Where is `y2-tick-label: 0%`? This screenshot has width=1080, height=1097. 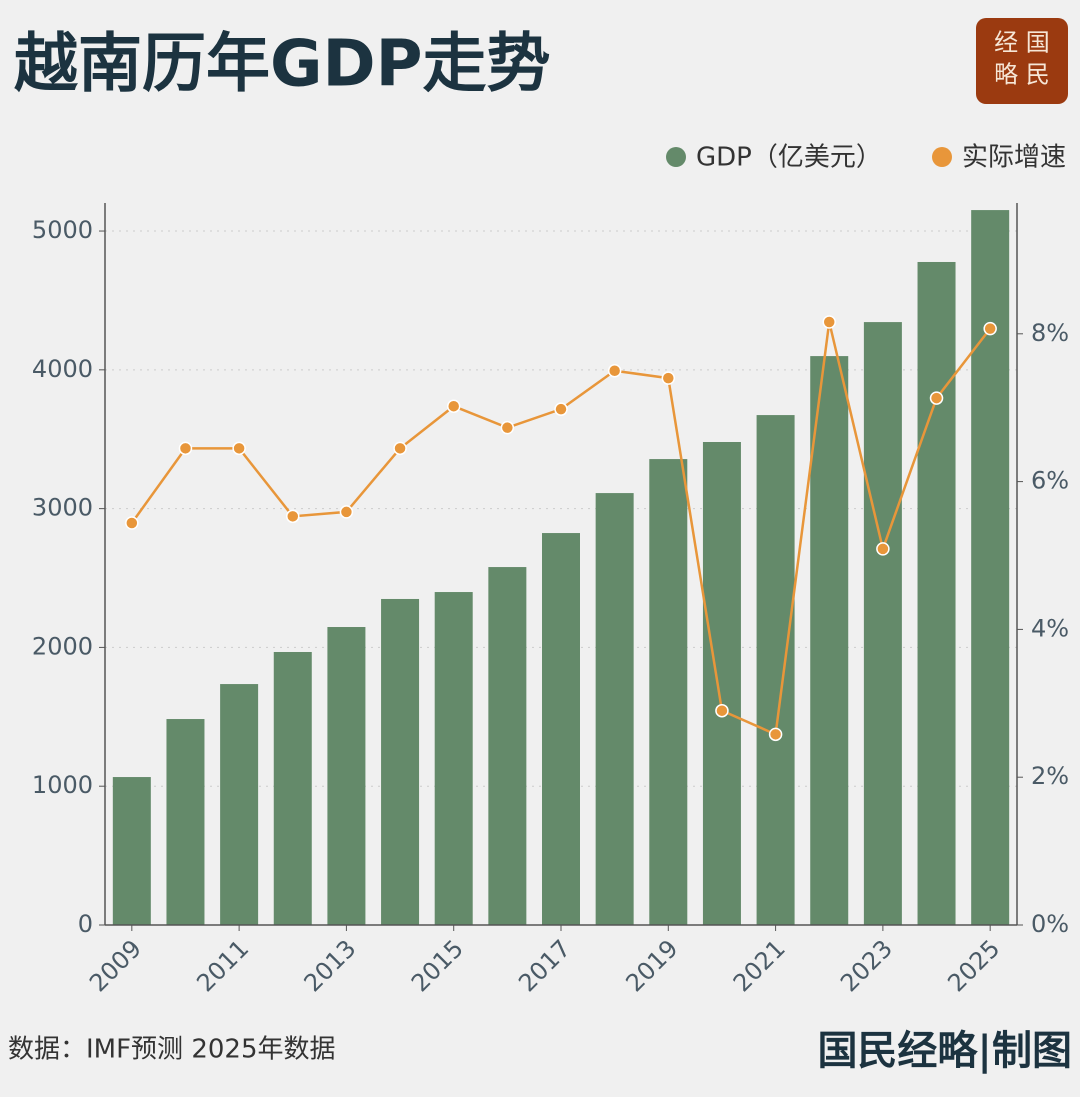 y2-tick-label: 0% is located at coordinates (1050, 924).